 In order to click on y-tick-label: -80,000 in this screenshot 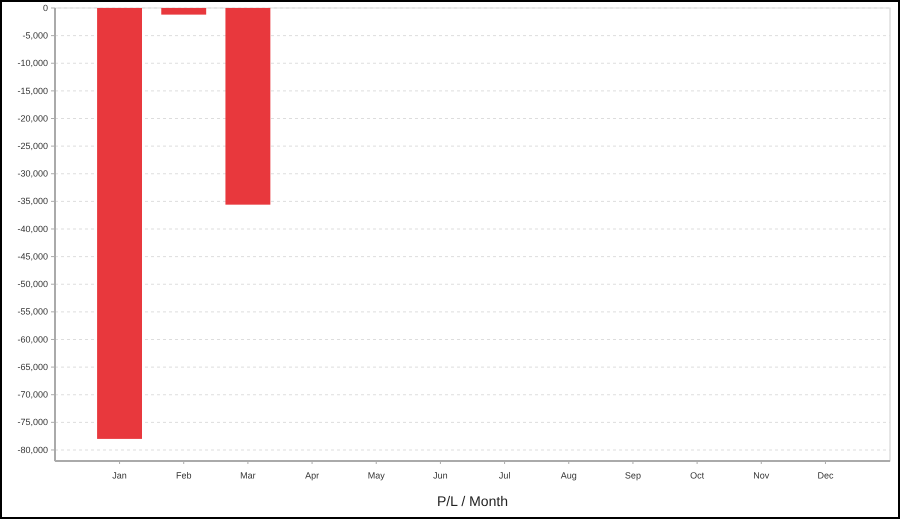, I will do `click(32, 449)`.